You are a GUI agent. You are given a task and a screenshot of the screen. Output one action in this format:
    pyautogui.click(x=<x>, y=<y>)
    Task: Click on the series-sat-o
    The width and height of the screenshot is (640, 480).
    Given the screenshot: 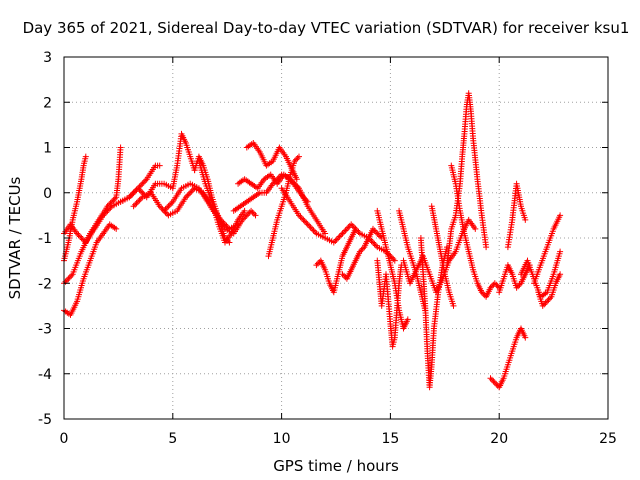 What is the action you would take?
    pyautogui.click(x=336, y=260)
    